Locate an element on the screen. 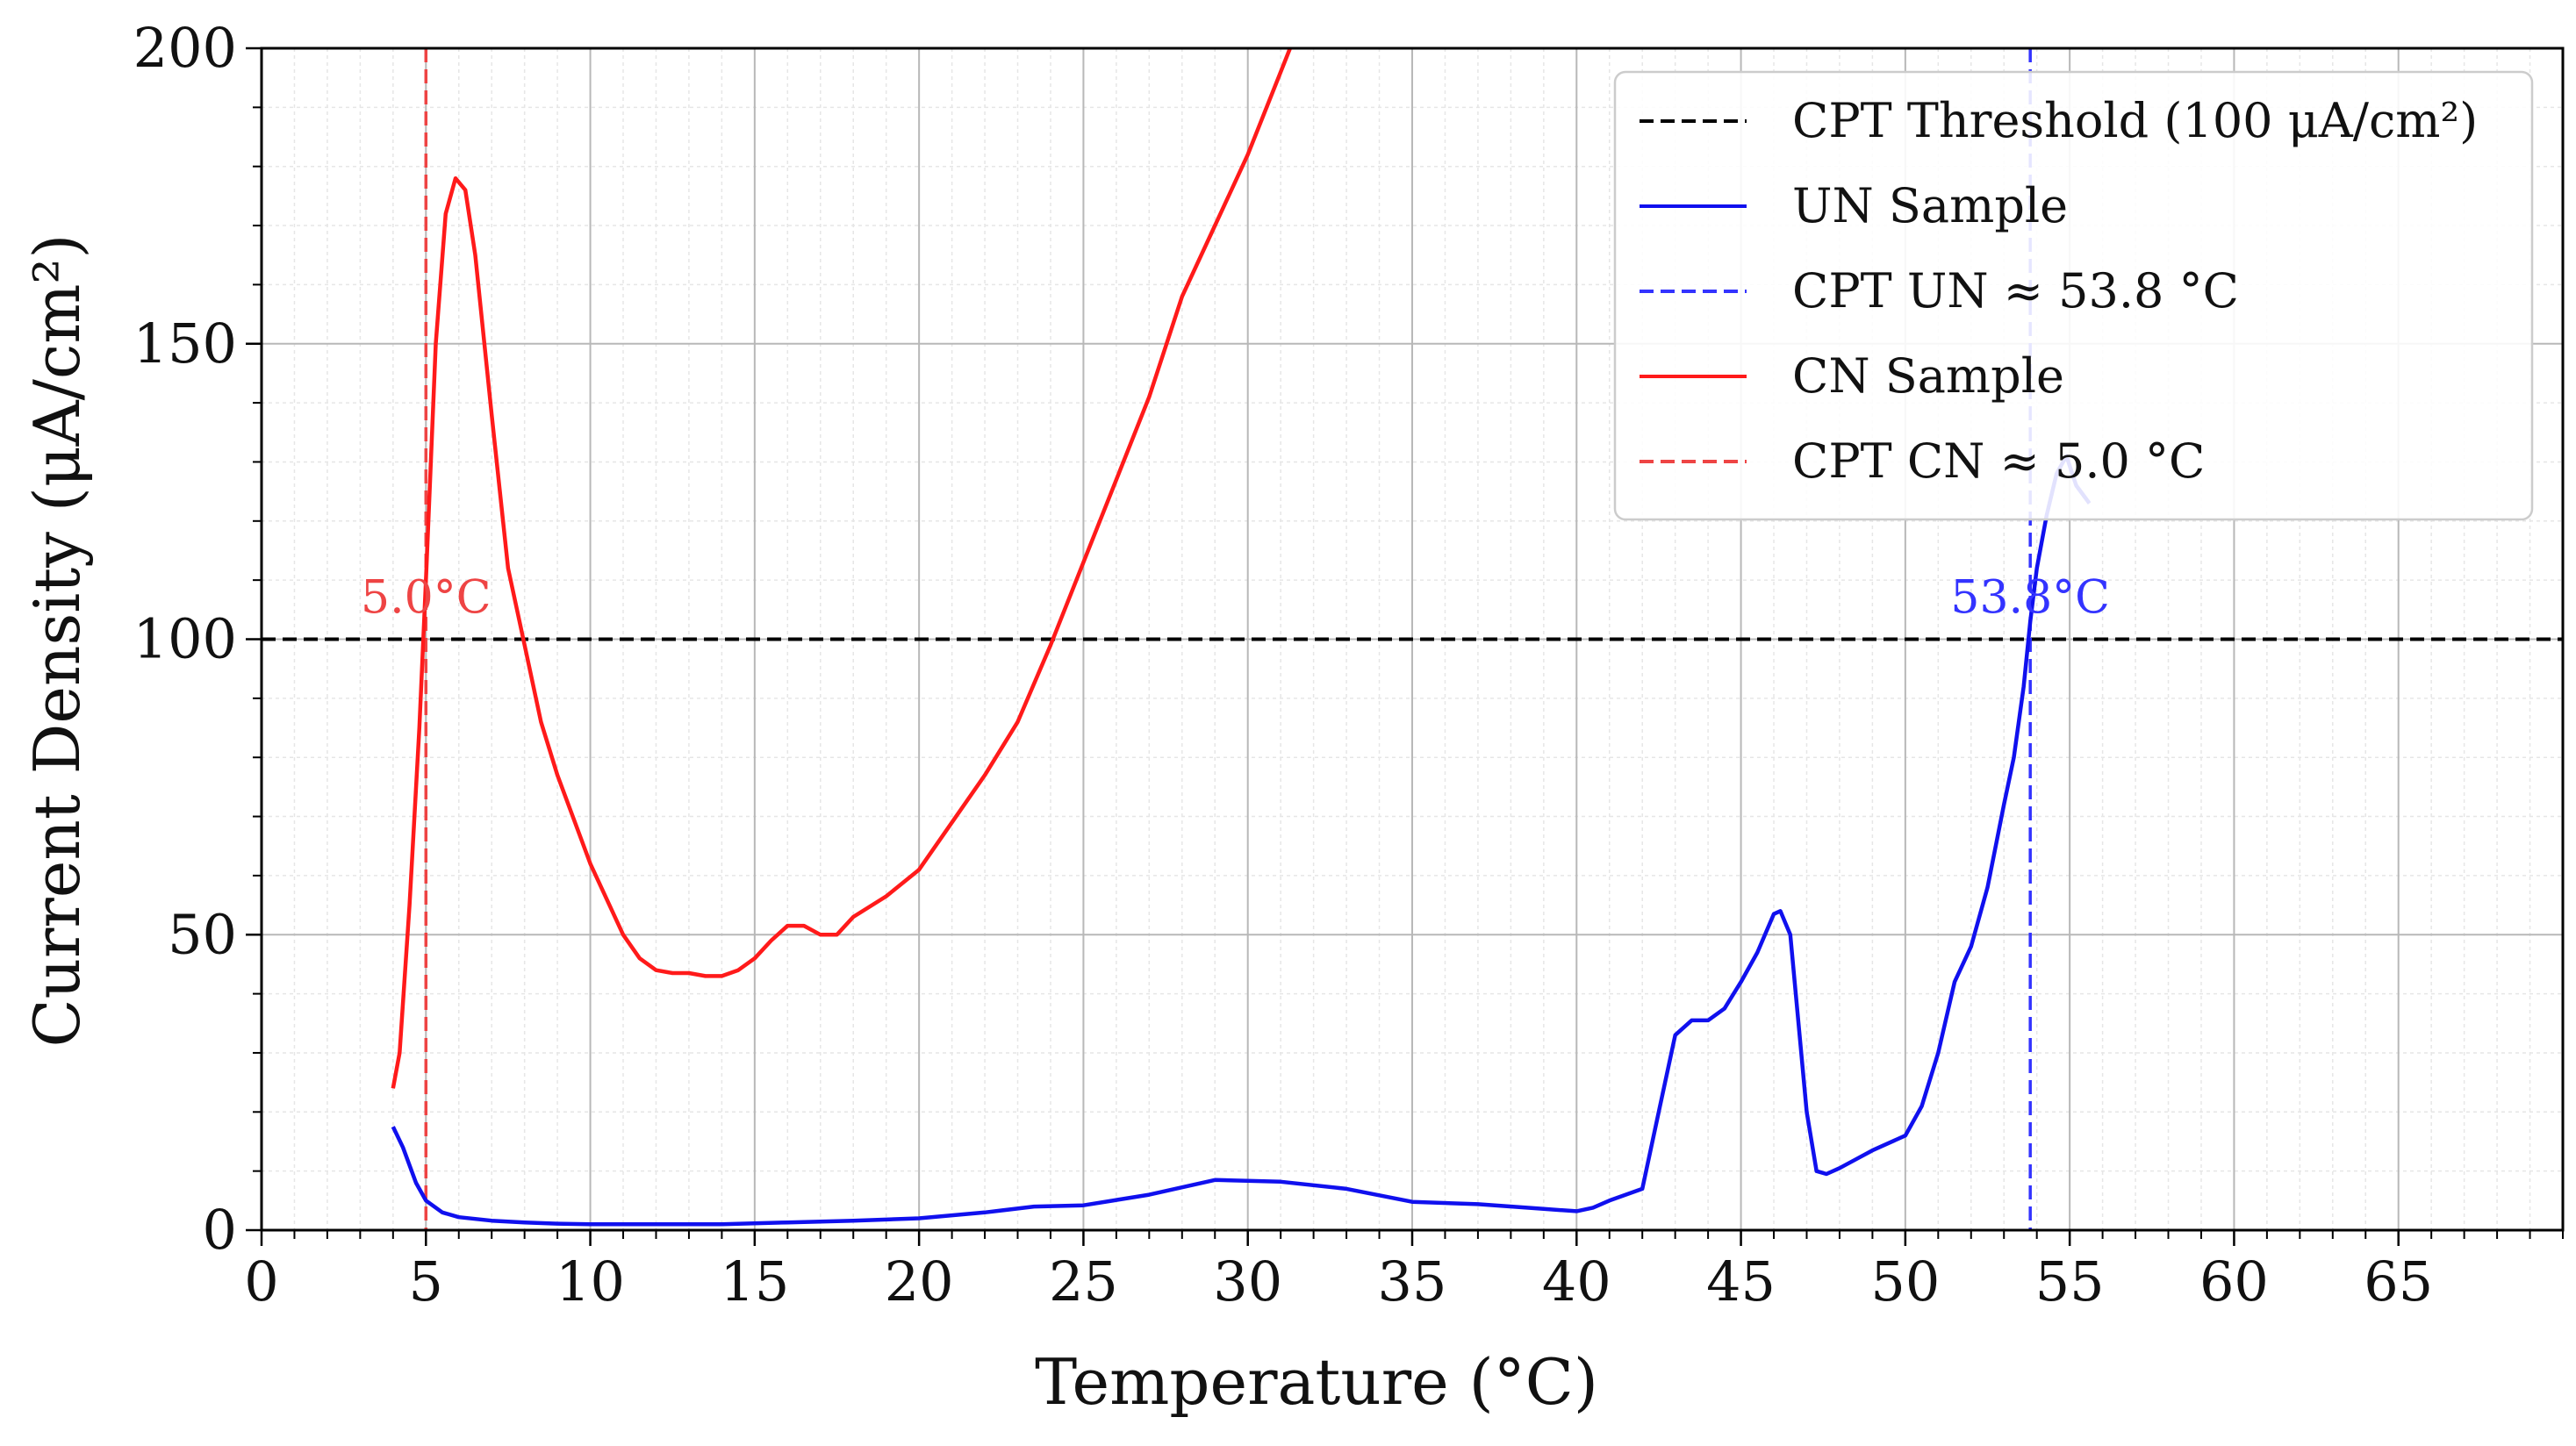 Image resolution: width=2576 pixels, height=1446 pixels. y-axis-title: Current Density (μA/cm²) is located at coordinates (57, 641).